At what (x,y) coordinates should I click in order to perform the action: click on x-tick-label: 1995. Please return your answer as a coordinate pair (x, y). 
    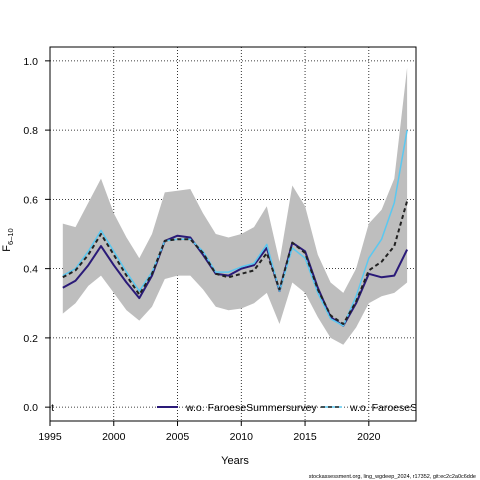
    Looking at the image, I should click on (50, 437).